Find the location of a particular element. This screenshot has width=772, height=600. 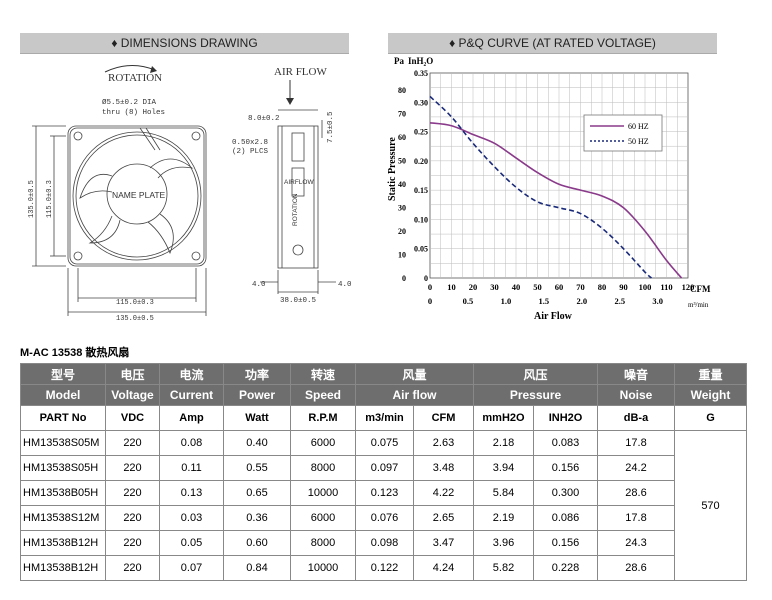

part-number-cell: HM13538S12M is located at coordinates (63, 518).